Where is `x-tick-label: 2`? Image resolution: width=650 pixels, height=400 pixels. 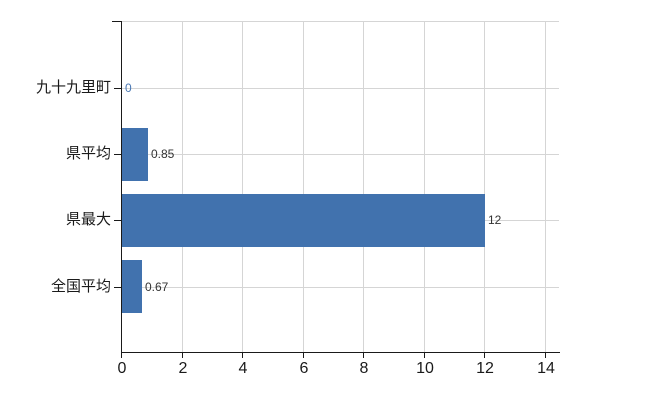
x-tick-label: 2 is located at coordinates (183, 368).